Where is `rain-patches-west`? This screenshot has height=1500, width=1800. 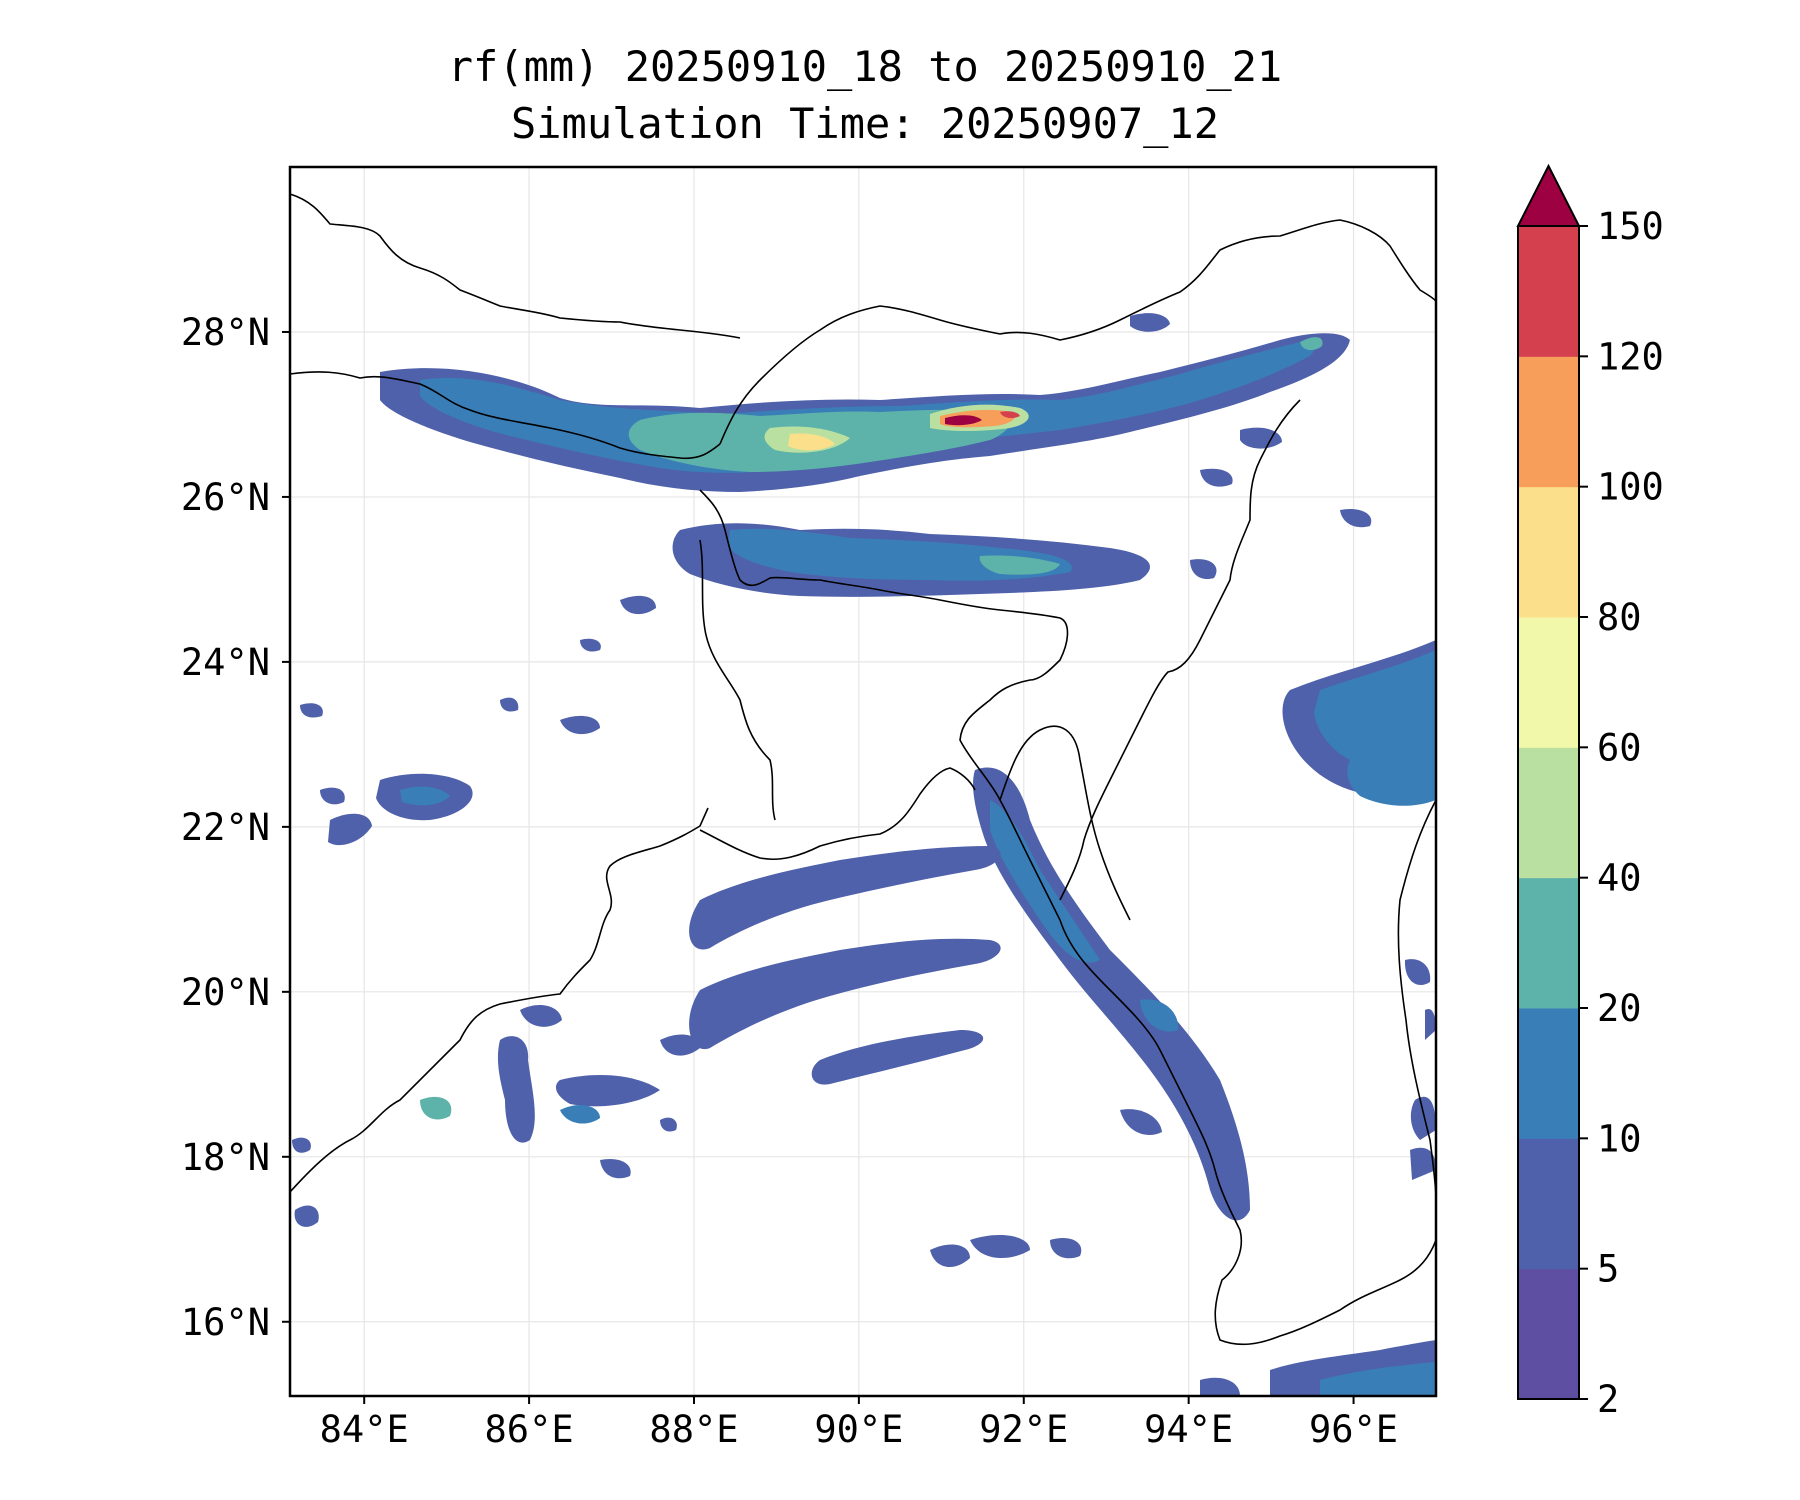 rain-patches-west is located at coordinates (474, 911).